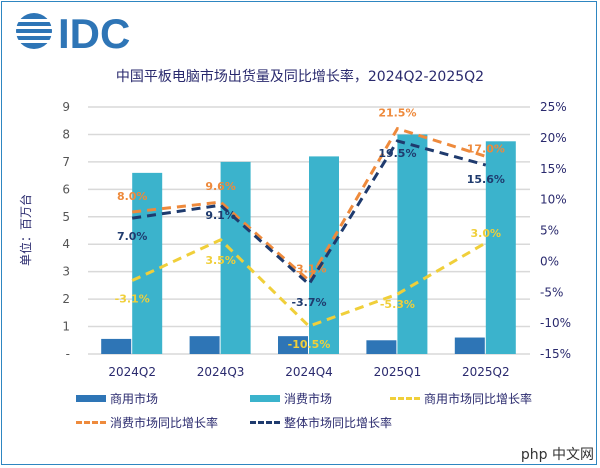 The image size is (600, 468). I want to click on y-tick-label: 8, so click(66, 134).